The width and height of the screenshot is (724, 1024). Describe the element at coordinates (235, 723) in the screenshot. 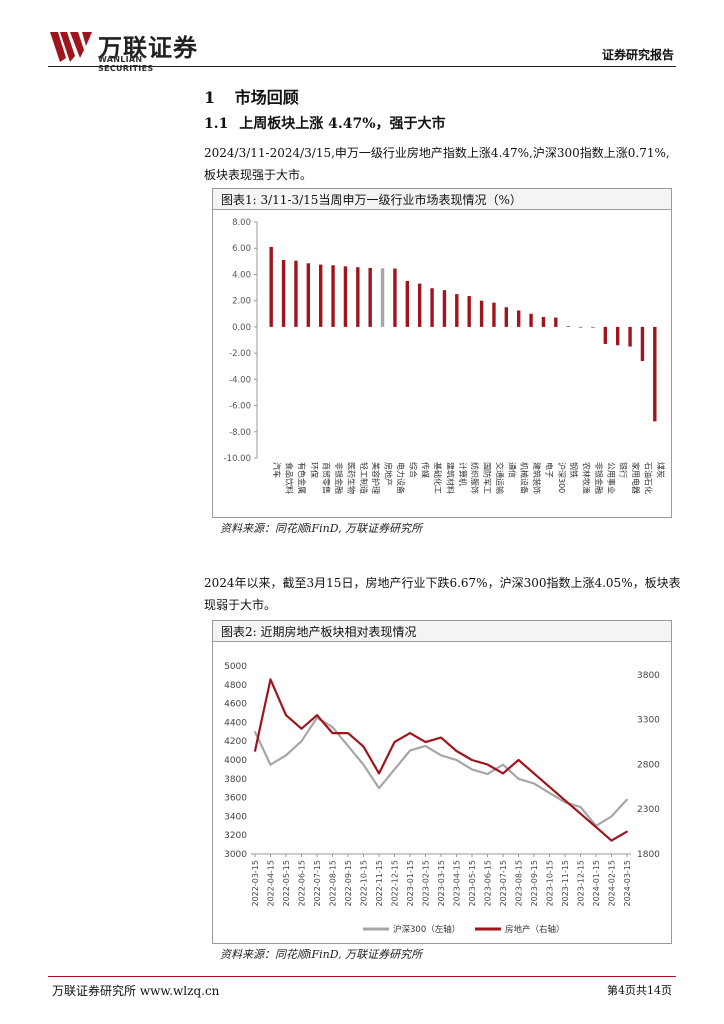

I see `left-y-tick-label: 4400` at that location.